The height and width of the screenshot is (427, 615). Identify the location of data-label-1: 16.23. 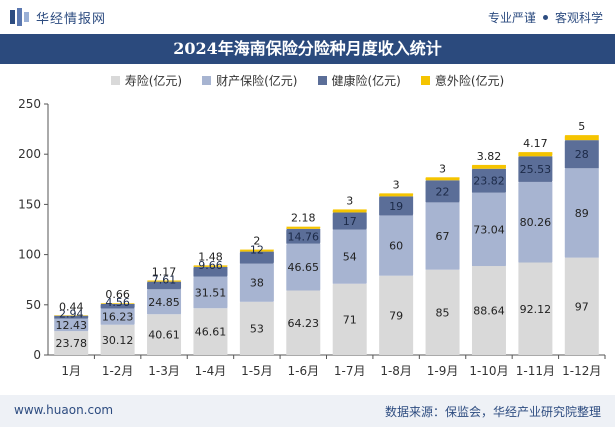
(118, 317).